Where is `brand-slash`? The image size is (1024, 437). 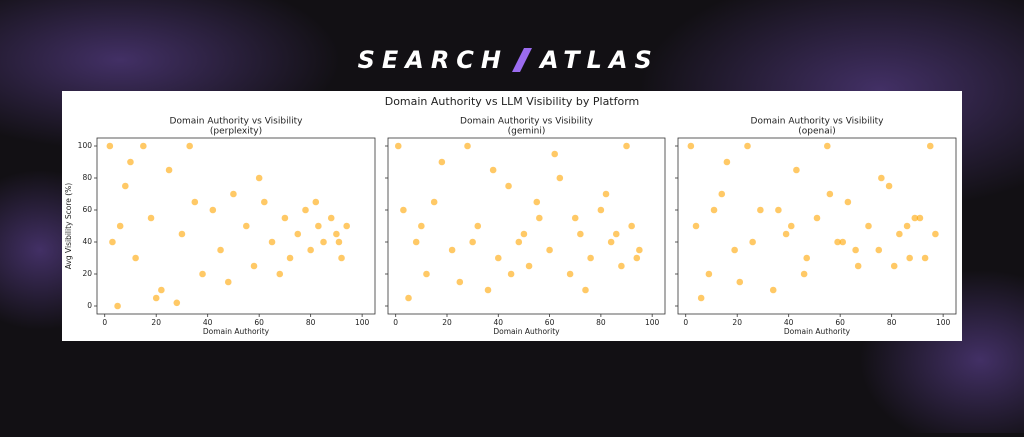
brand-slash is located at coordinates (522, 60).